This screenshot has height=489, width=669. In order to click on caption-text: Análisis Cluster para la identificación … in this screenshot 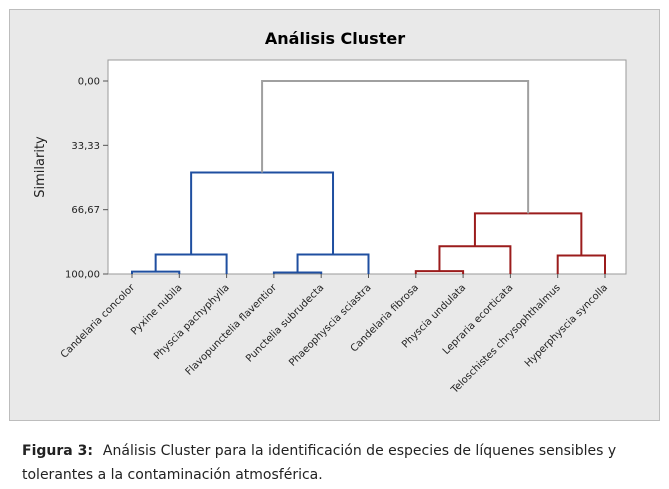, I will do `click(319, 463)`.